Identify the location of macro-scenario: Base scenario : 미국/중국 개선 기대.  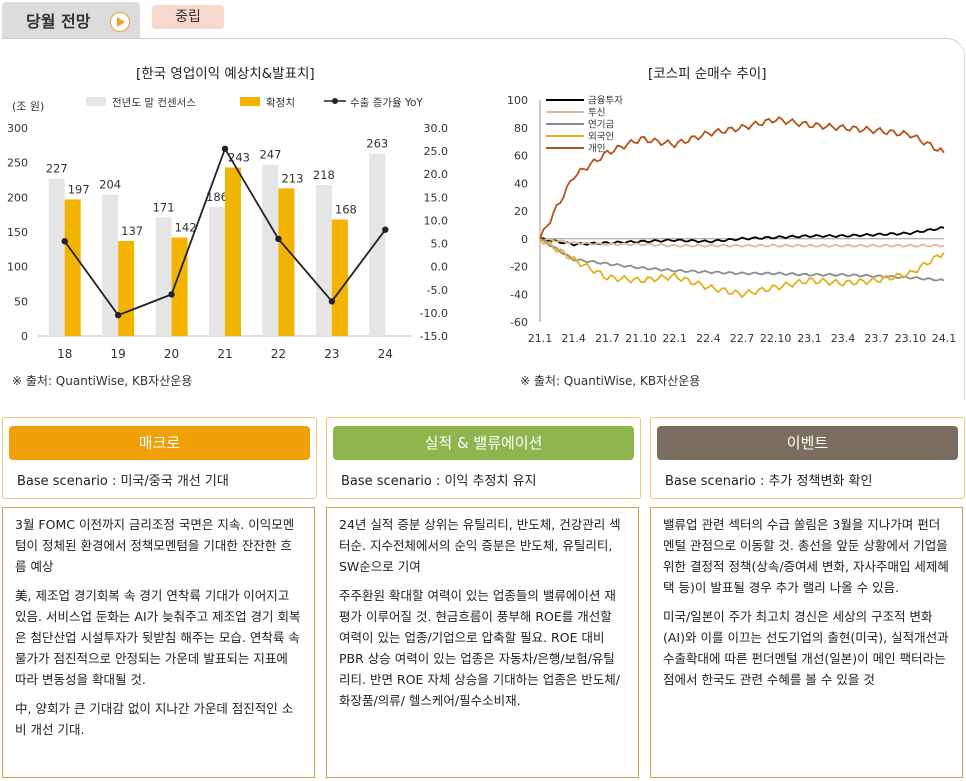
(123, 481).